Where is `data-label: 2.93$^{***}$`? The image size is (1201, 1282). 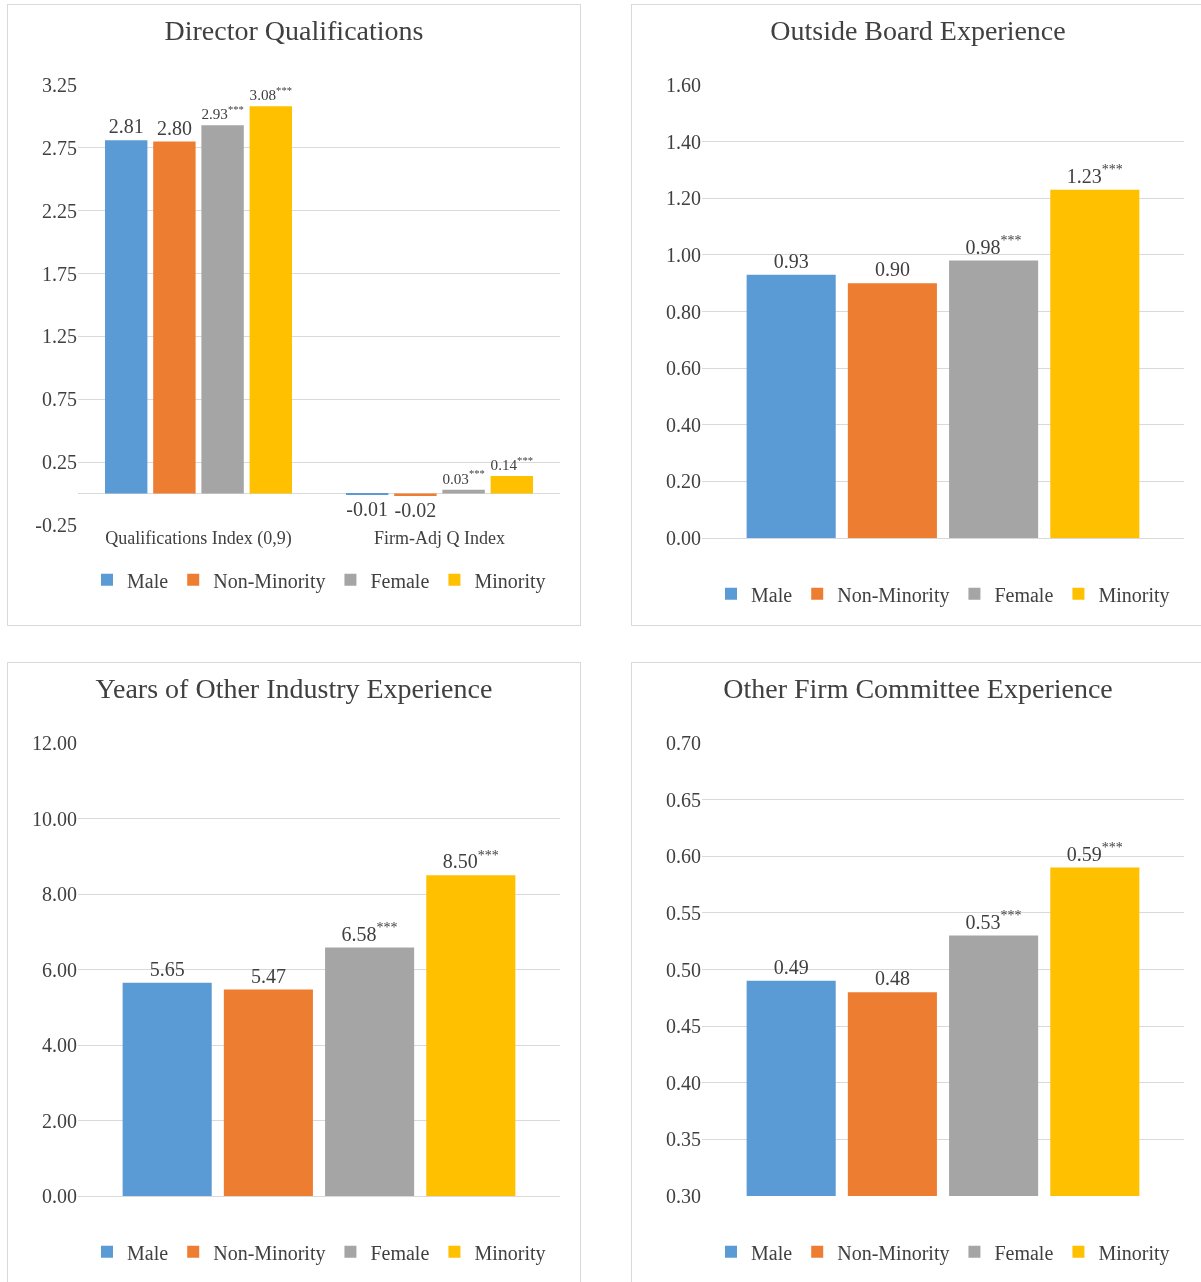 data-label: 2.93$^{***}$ is located at coordinates (222, 113).